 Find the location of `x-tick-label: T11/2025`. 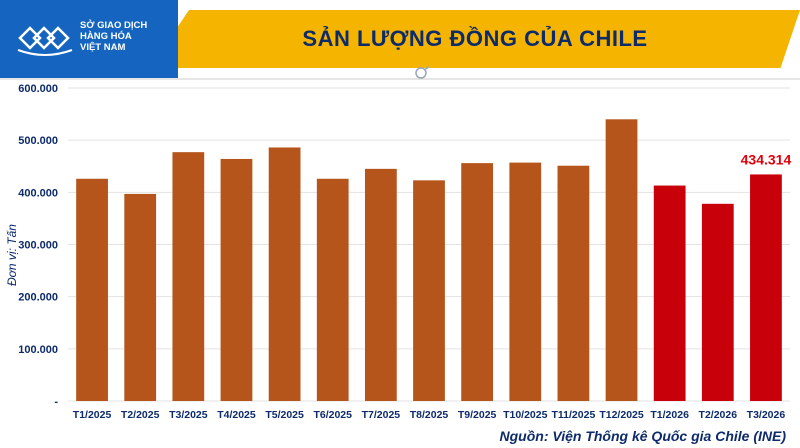

x-tick-label: T11/2025 is located at coordinates (574, 415).